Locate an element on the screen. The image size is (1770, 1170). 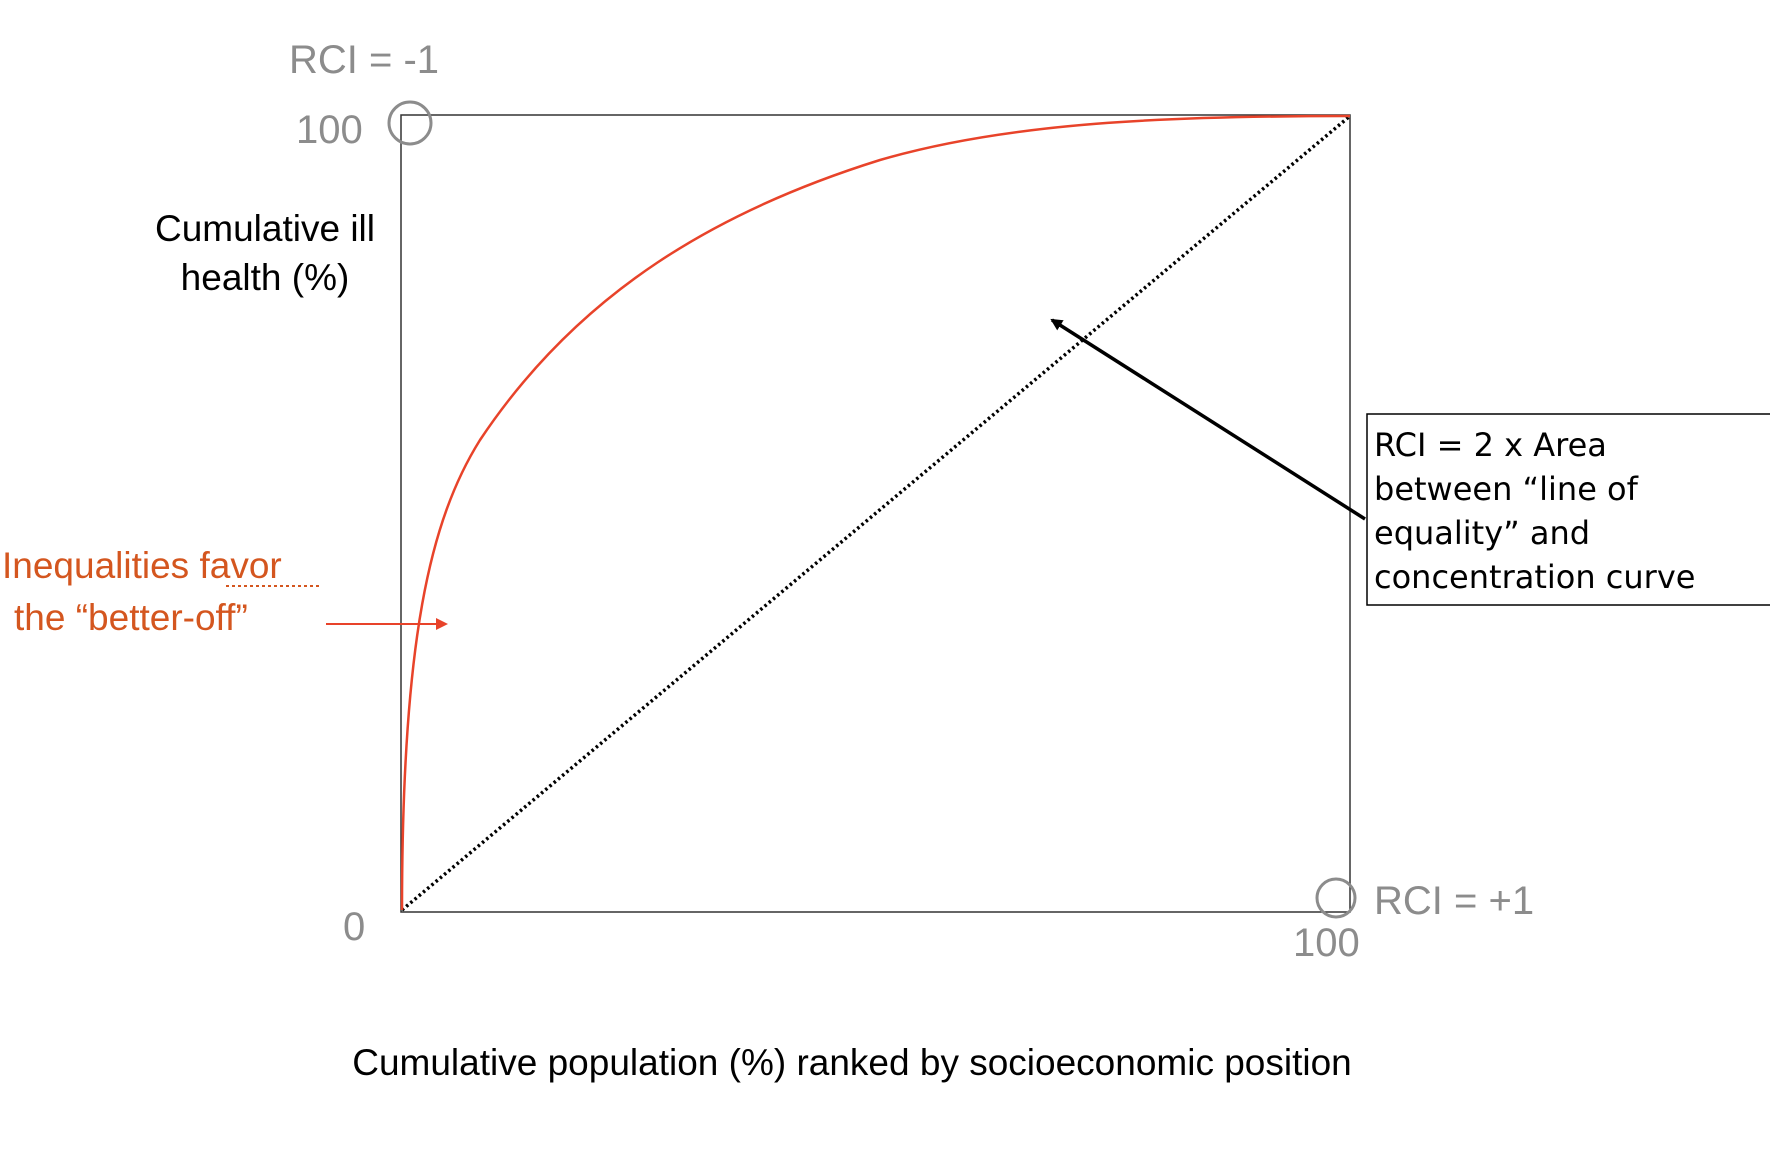
favor-label-line1: Inequalities favor is located at coordinates (142, 565).